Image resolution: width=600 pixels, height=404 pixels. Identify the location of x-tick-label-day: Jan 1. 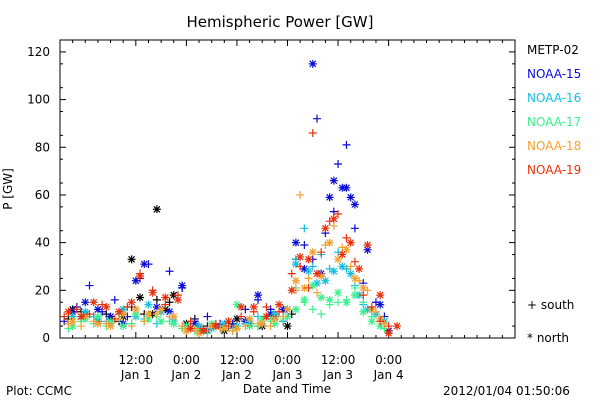
(135, 375).